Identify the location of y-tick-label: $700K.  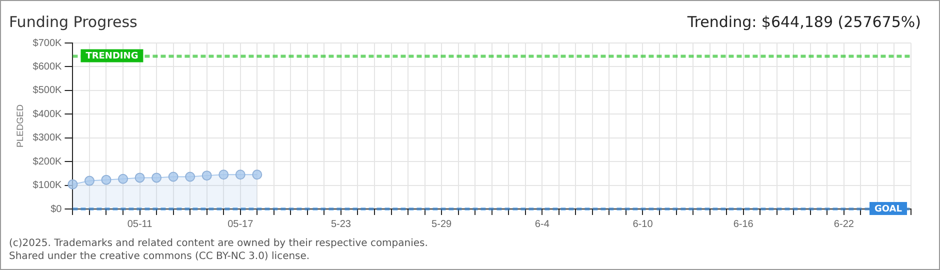
(47, 43).